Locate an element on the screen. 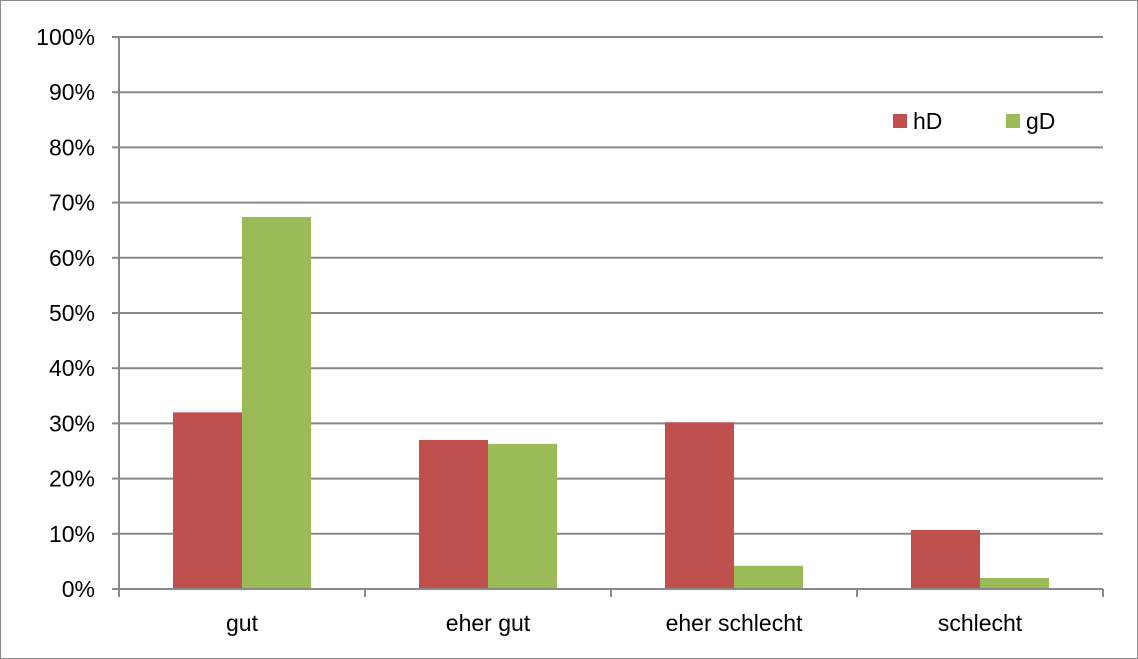 This screenshot has height=659, width=1138. legend-swatch-gd is located at coordinates (1013, 121).